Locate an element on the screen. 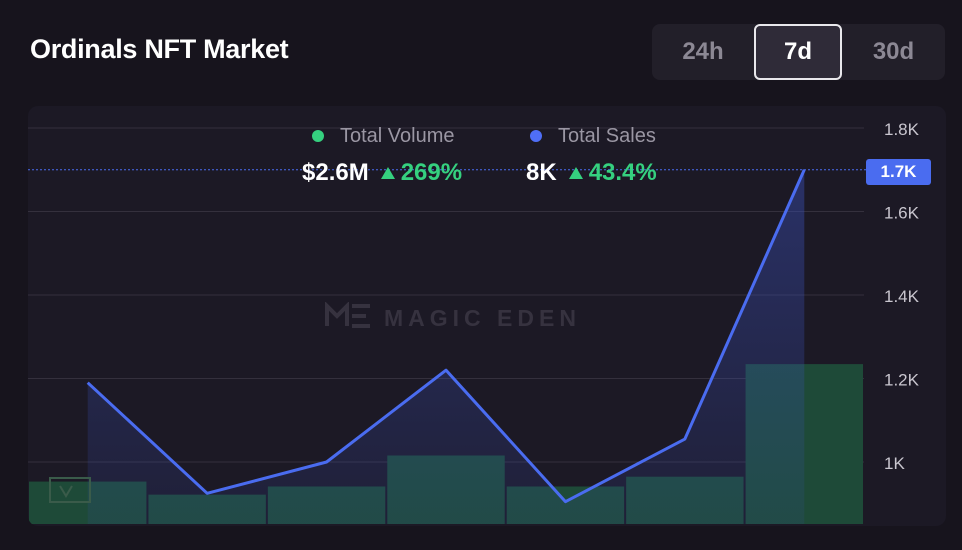 This screenshot has width=962, height=550. sales-value: 8K is located at coordinates (541, 172).